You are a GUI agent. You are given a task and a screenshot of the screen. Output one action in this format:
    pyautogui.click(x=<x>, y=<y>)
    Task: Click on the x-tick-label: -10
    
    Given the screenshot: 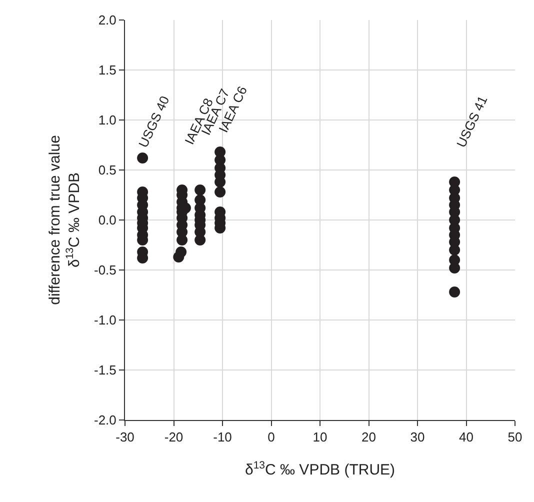 What is the action you would take?
    pyautogui.click(x=222, y=437)
    